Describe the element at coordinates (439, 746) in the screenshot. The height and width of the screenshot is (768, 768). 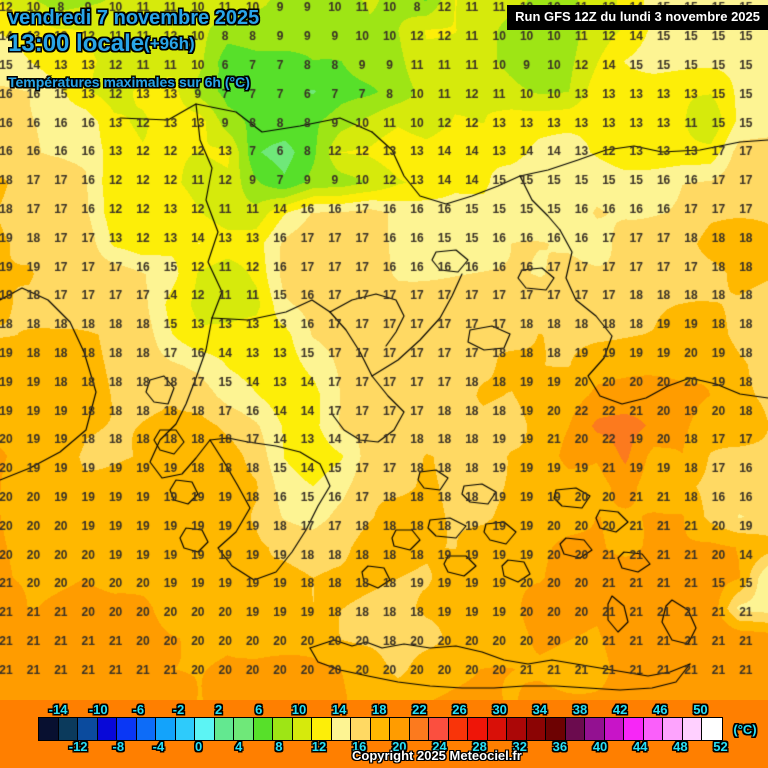
I see `legend-tick-label: 24` at that location.